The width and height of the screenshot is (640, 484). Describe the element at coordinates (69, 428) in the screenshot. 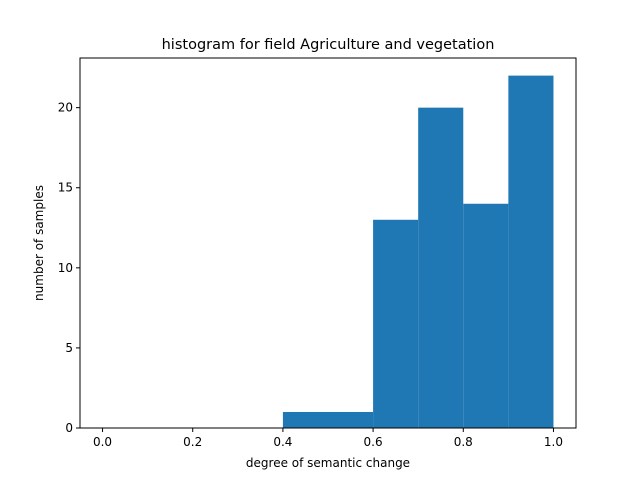

I see `y-tick-label: 0` at that location.